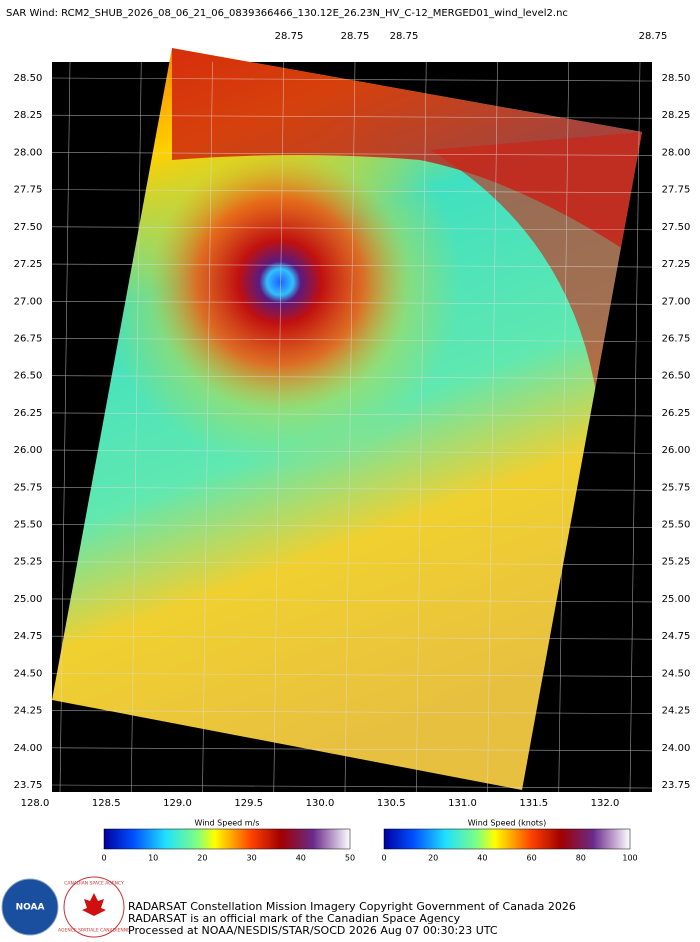  I want to click on colorbar-tick-label: 100, so click(629, 858).